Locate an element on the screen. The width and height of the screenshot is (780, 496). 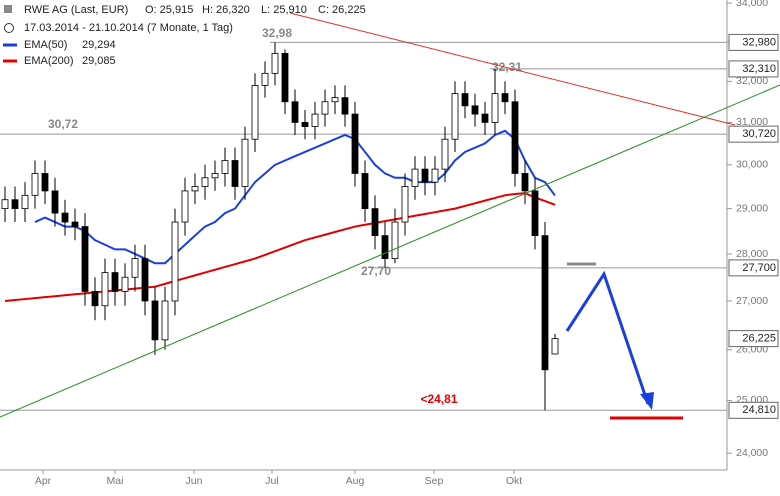
y-tick-label: 24,000 is located at coordinates (752, 453).